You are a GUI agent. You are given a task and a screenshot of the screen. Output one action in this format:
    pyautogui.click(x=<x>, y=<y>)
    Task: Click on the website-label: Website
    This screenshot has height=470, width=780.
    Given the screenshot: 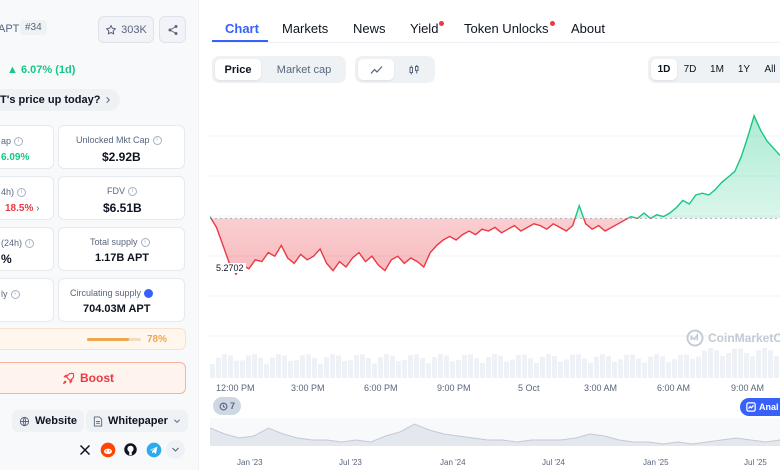 What is the action you would take?
    pyautogui.click(x=56, y=421)
    